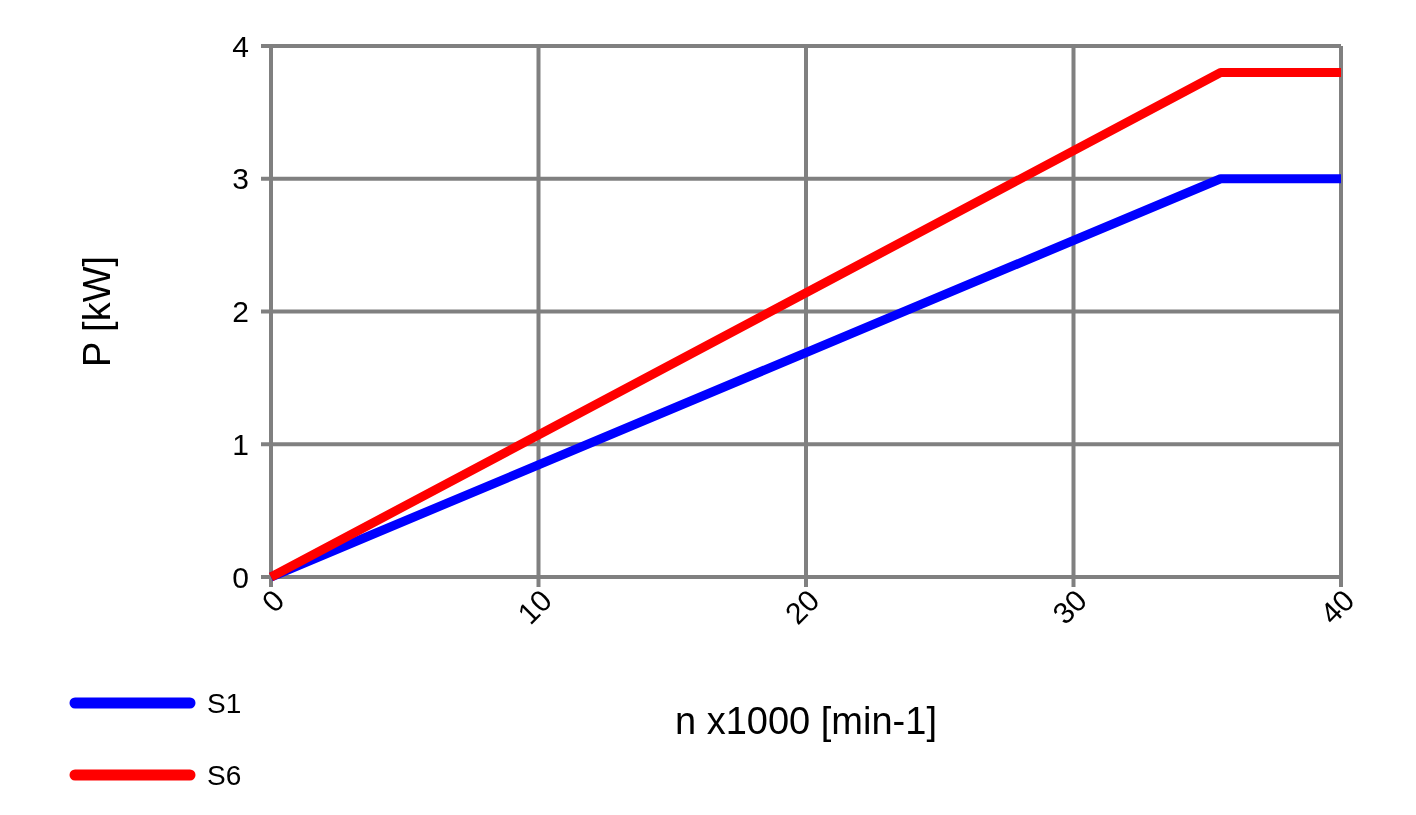 Image resolution: width=1416 pixels, height=815 pixels. What do you see at coordinates (97, 311) in the screenshot?
I see `y-axis-title: P [kW]` at bounding box center [97, 311].